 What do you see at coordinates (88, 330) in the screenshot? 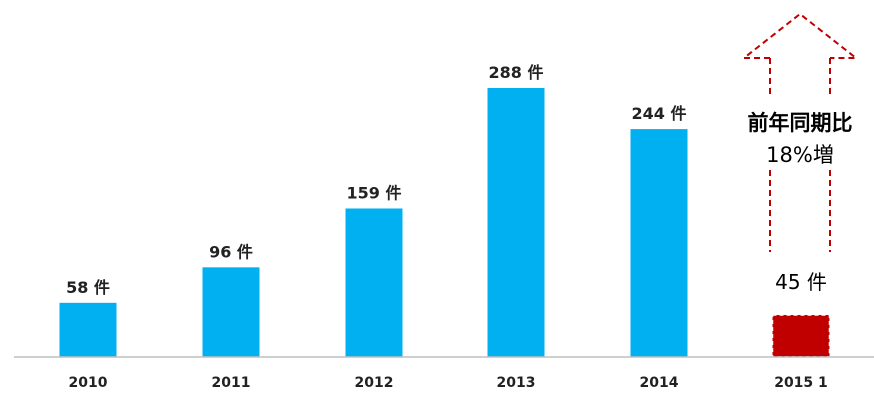
I see `bar-2010` at bounding box center [88, 330].